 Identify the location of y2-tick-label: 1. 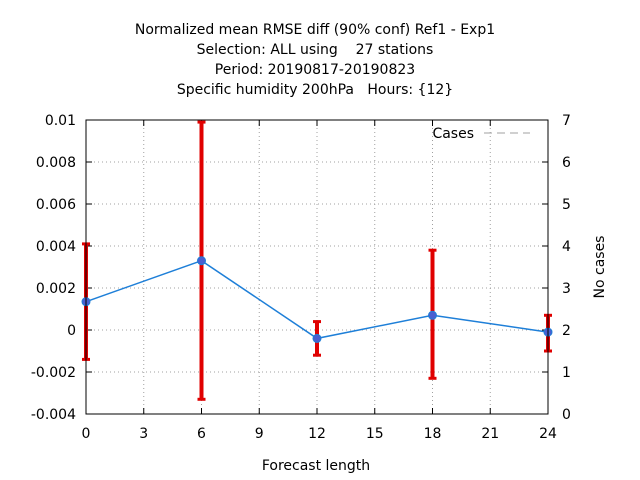
(566, 373).